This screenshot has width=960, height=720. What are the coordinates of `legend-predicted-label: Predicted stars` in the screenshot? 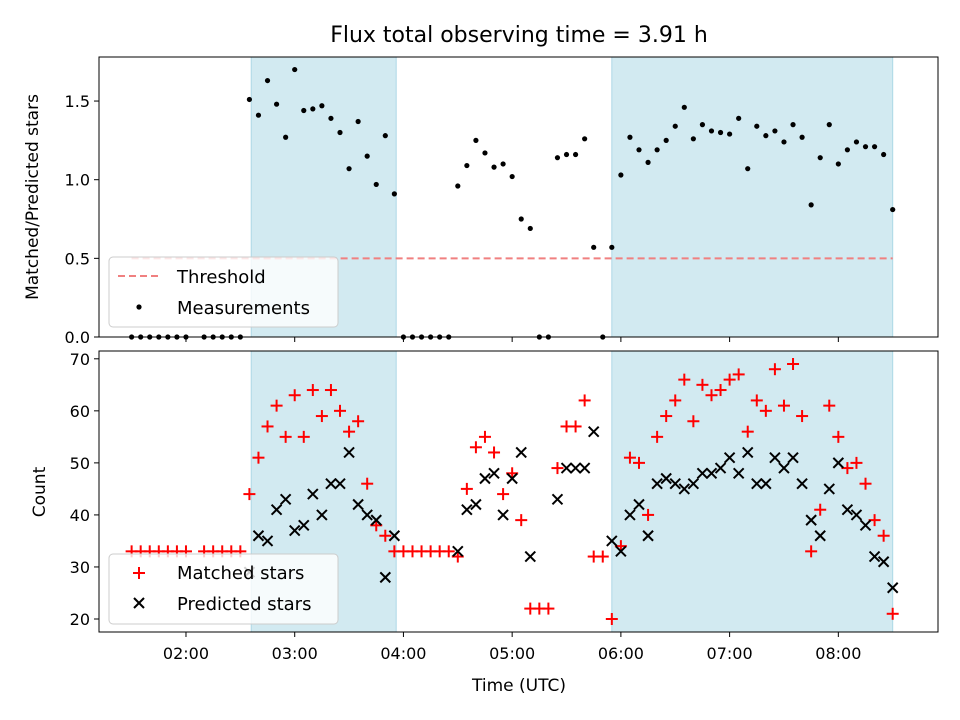 It's located at (244, 604).